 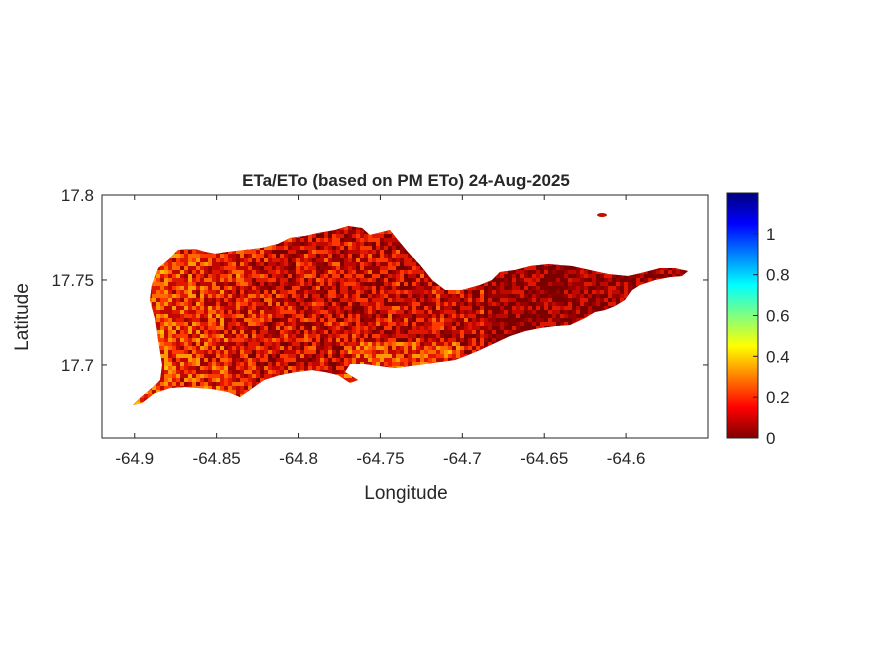 What do you see at coordinates (626, 458) in the screenshot?
I see `x-tick-label: -64.6` at bounding box center [626, 458].